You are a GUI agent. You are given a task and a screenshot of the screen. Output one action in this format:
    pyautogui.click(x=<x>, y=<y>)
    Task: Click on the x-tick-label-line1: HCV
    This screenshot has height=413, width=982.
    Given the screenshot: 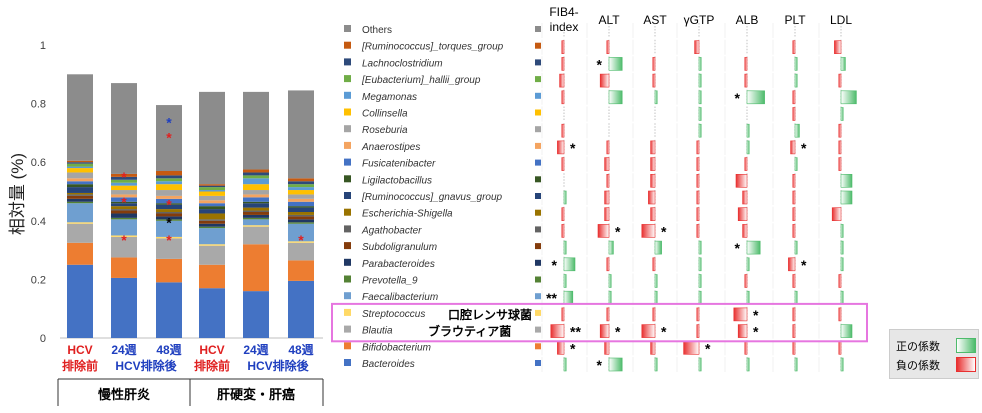 What is the action you would take?
    pyautogui.click(x=211, y=350)
    